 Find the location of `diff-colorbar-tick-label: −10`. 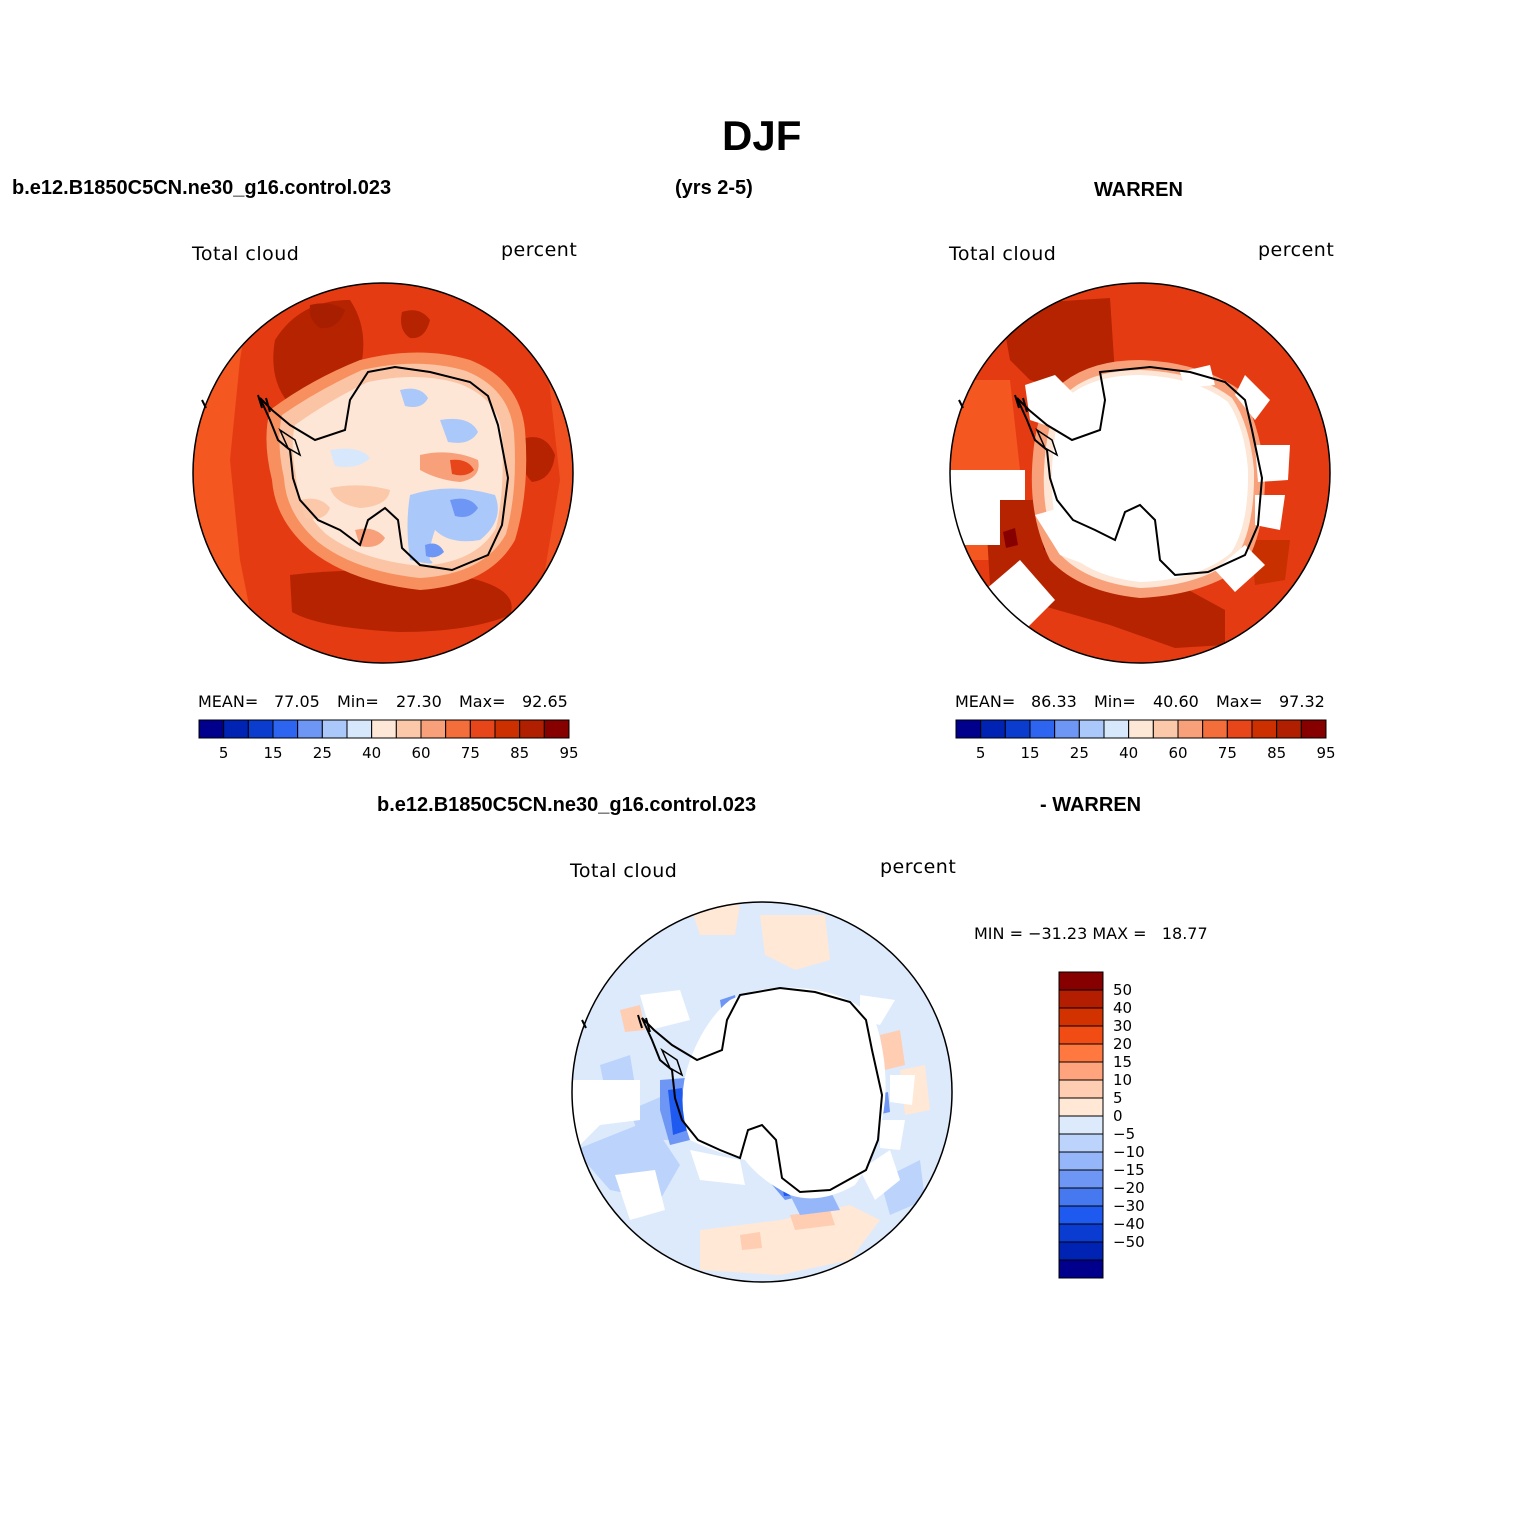

diff-colorbar-tick-label: −10 is located at coordinates (1129, 1152).